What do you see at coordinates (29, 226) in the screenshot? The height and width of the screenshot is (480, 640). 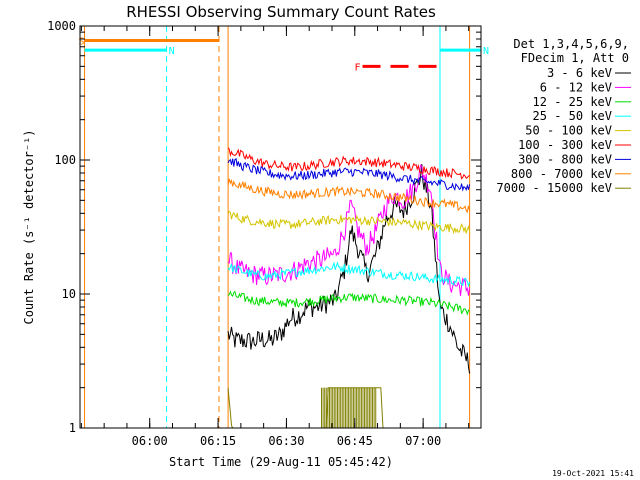 I see `y-axis-label: Count Rate (s⁻¹ detector⁻¹)` at bounding box center [29, 226].